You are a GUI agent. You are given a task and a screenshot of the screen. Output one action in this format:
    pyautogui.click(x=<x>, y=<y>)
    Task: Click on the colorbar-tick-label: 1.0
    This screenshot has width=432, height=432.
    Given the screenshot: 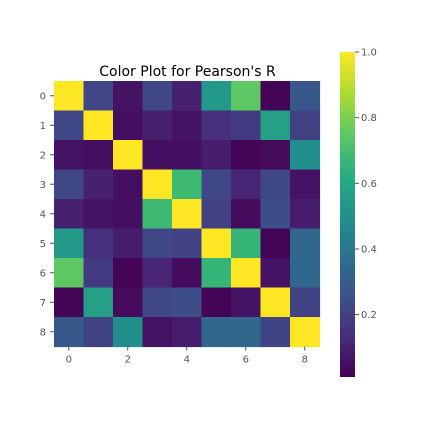 What is the action you would take?
    pyautogui.click(x=369, y=53)
    